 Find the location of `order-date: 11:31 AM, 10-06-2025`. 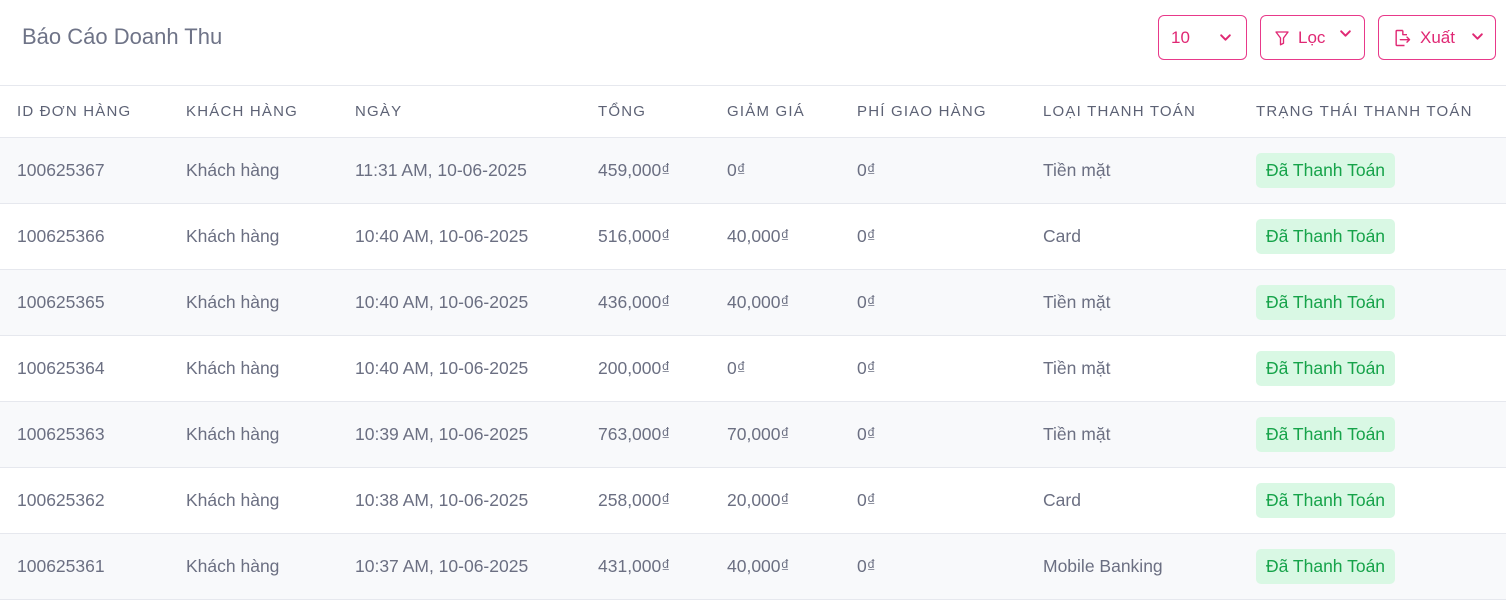

order-date: 11:31 AM, 10-06-2025 is located at coordinates (441, 169).